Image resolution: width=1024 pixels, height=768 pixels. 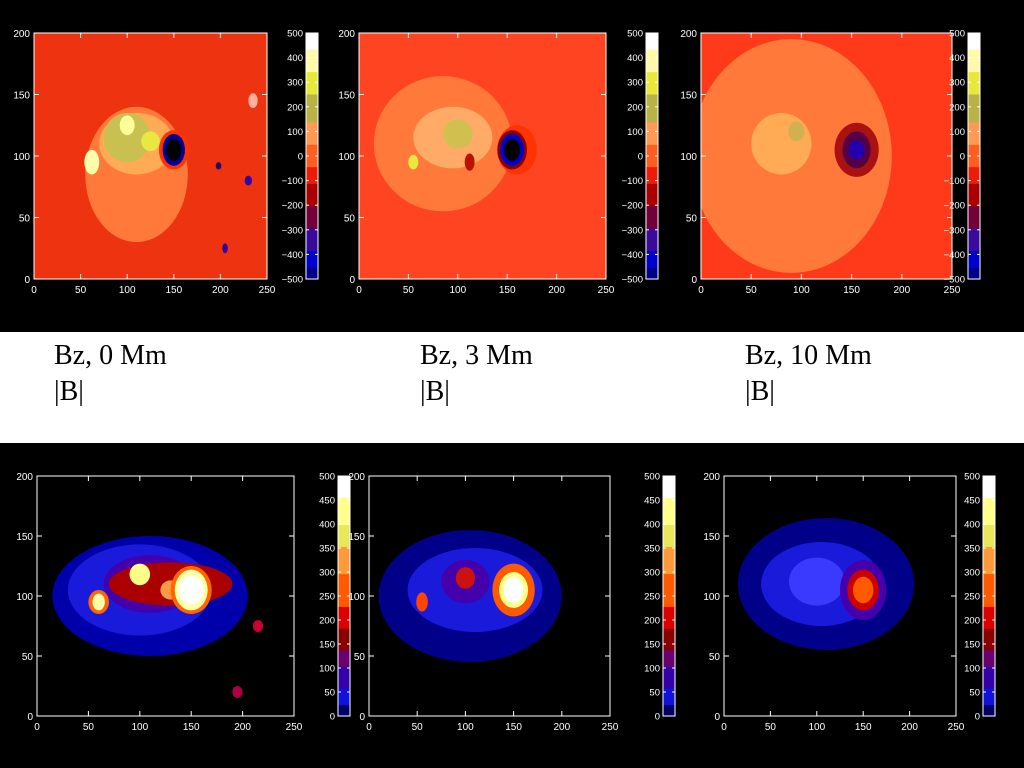 I want to click on caption-bz-10mm: Bz, 10 Mm, so click(x=808, y=355).